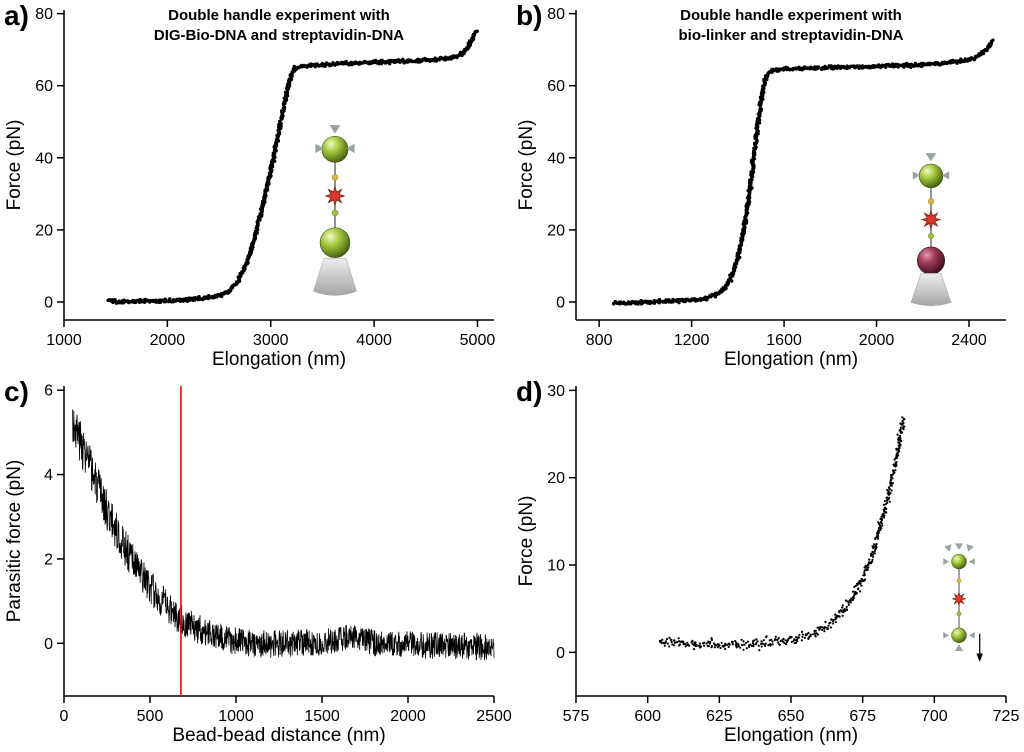  I want to click on panel-label-c: c), so click(16, 391).